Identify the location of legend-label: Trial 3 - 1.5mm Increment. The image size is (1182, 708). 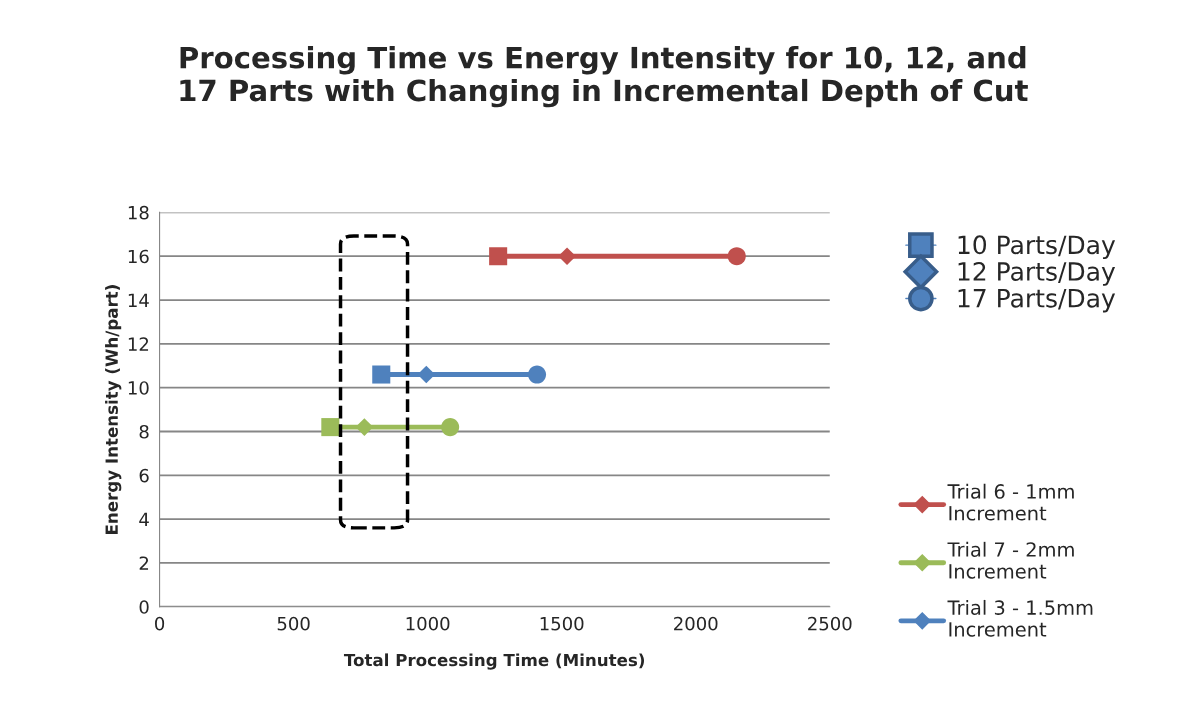
(1020, 618).